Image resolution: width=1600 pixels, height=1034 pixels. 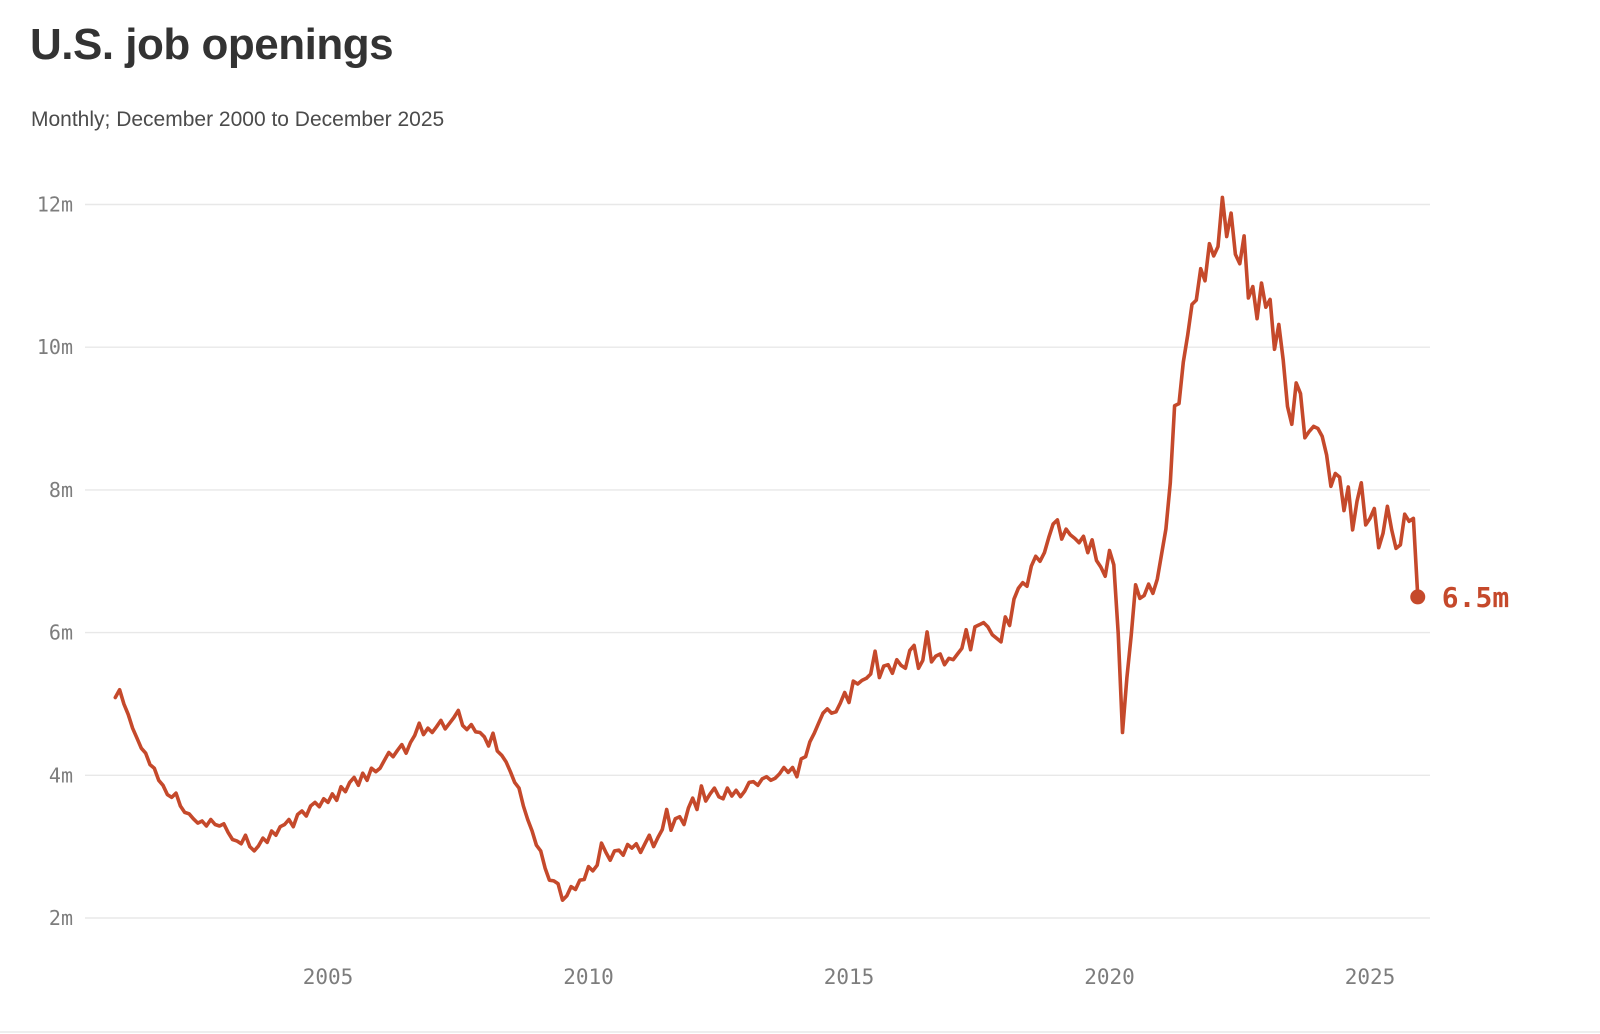 What do you see at coordinates (238, 119) in the screenshot?
I see `chart-subtitle: Monthly; December 2000 to December 2025` at bounding box center [238, 119].